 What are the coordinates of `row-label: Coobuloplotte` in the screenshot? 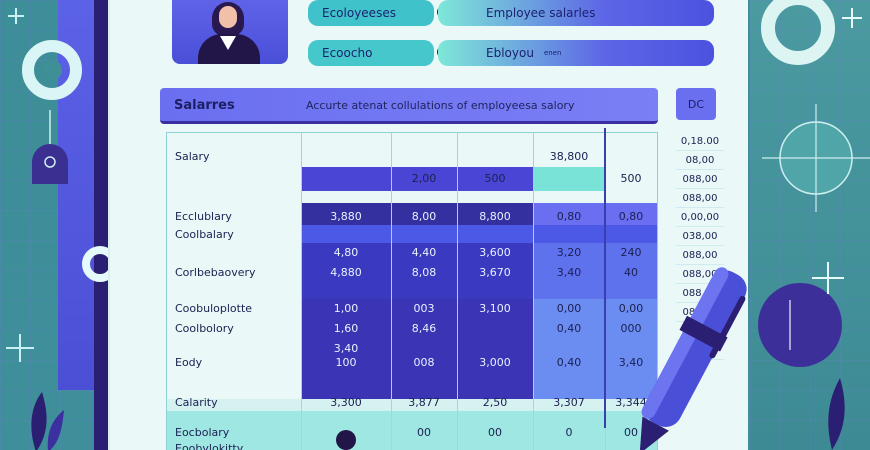 It's located at (214, 308).